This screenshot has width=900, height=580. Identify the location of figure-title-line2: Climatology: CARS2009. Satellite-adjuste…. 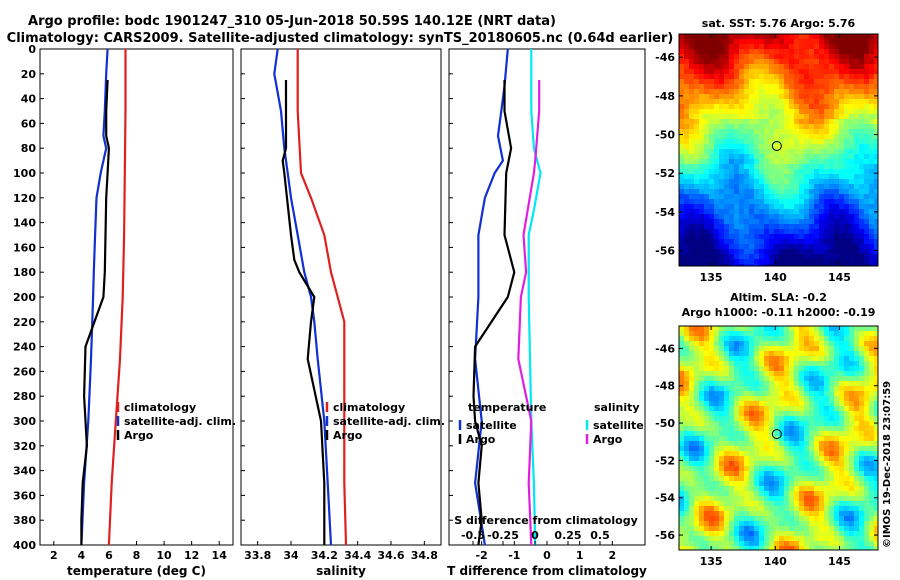
(340, 38).